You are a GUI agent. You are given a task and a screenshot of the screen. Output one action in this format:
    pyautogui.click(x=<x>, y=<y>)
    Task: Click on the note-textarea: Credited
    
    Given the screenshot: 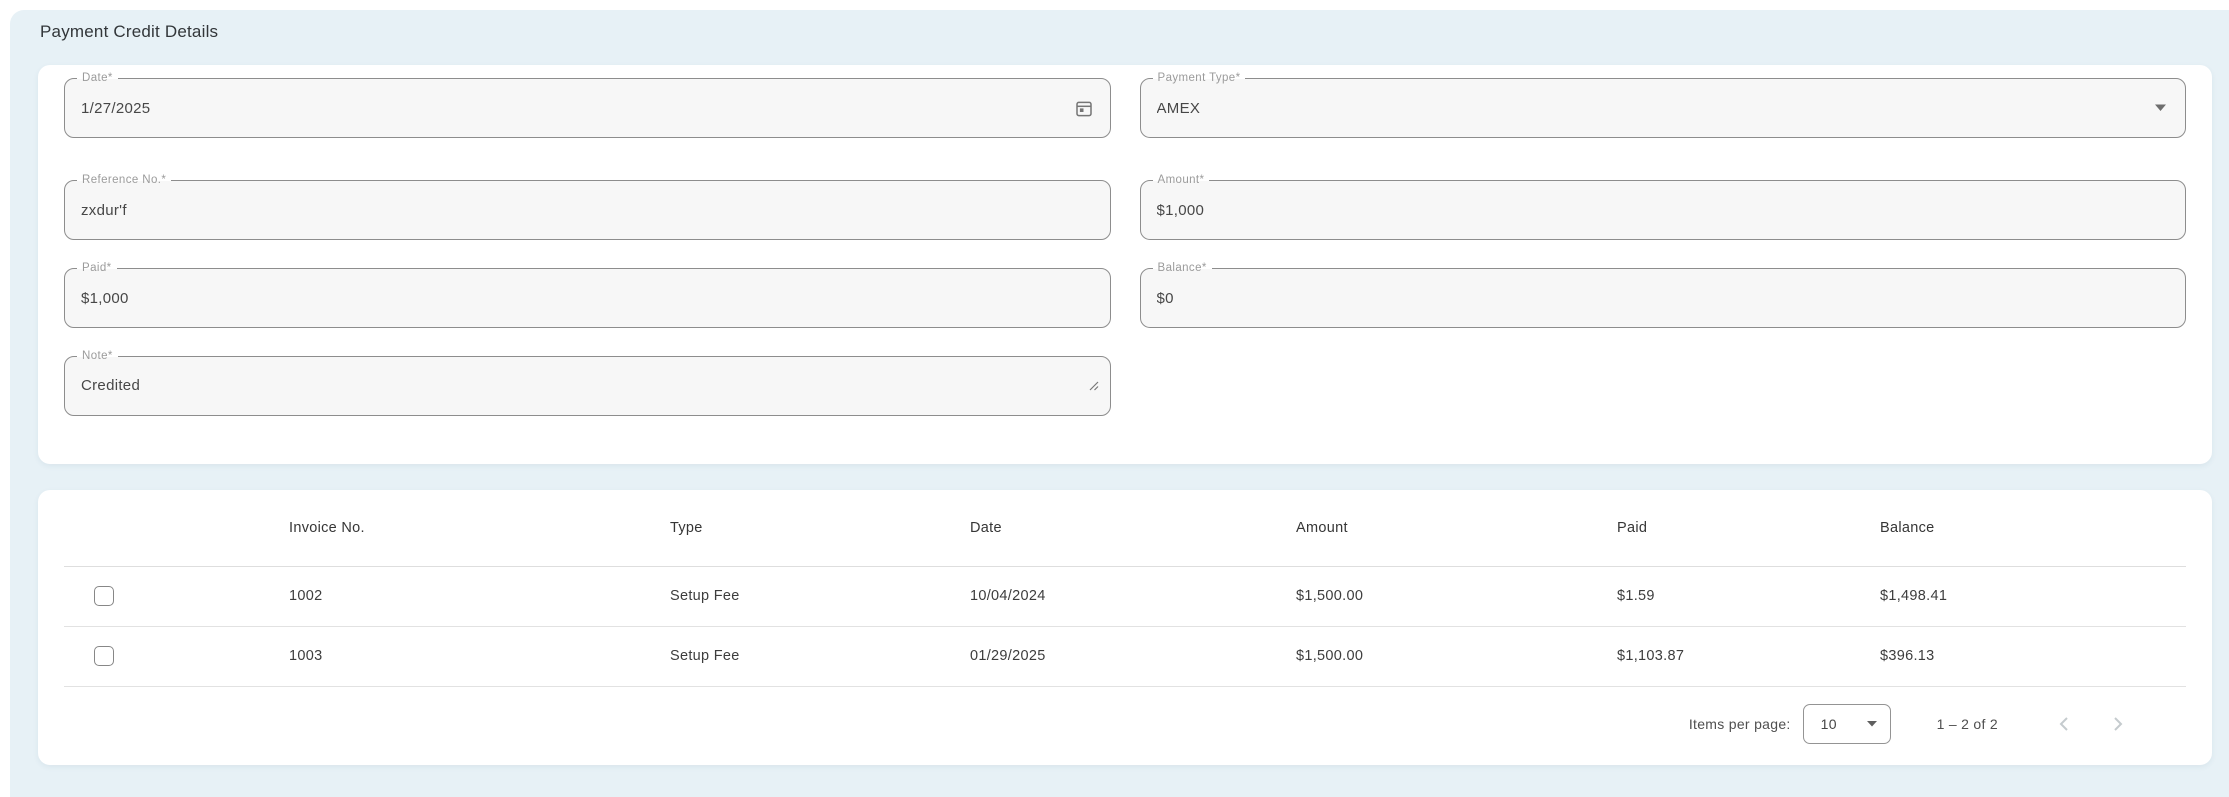 What is the action you would take?
    pyautogui.click(x=587, y=386)
    